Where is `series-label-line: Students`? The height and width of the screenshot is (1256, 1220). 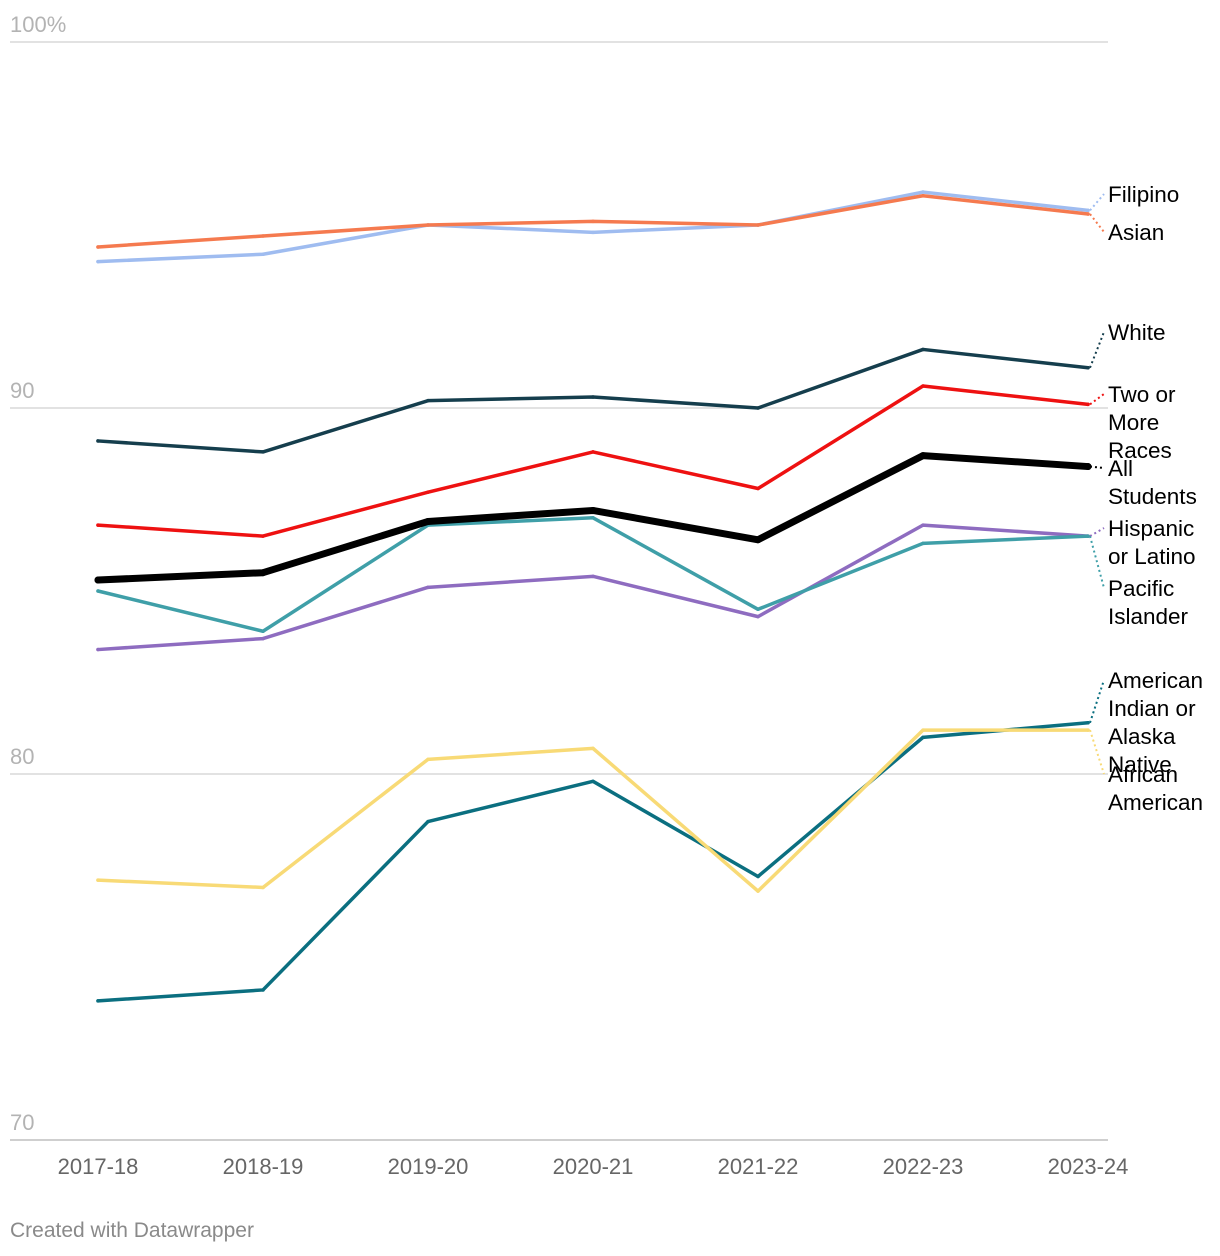 series-label-line: Students is located at coordinates (1152, 496).